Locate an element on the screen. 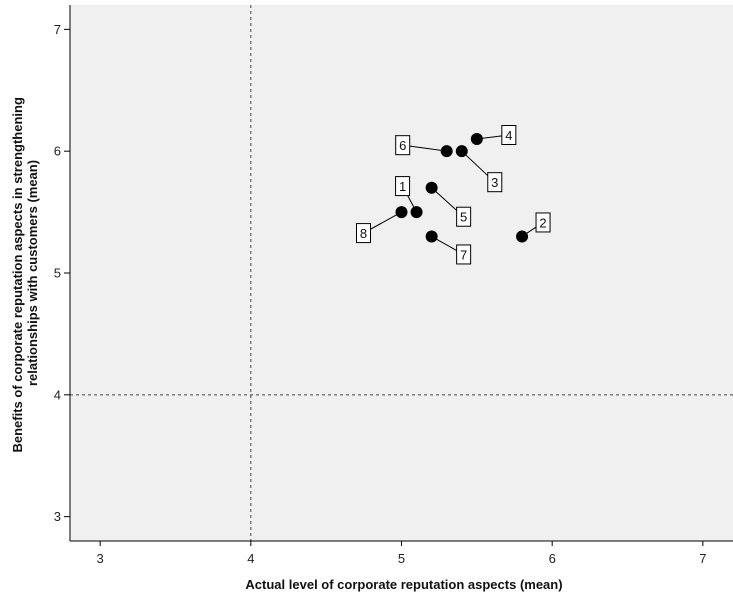  x-tick-label: 6 is located at coordinates (552, 558).